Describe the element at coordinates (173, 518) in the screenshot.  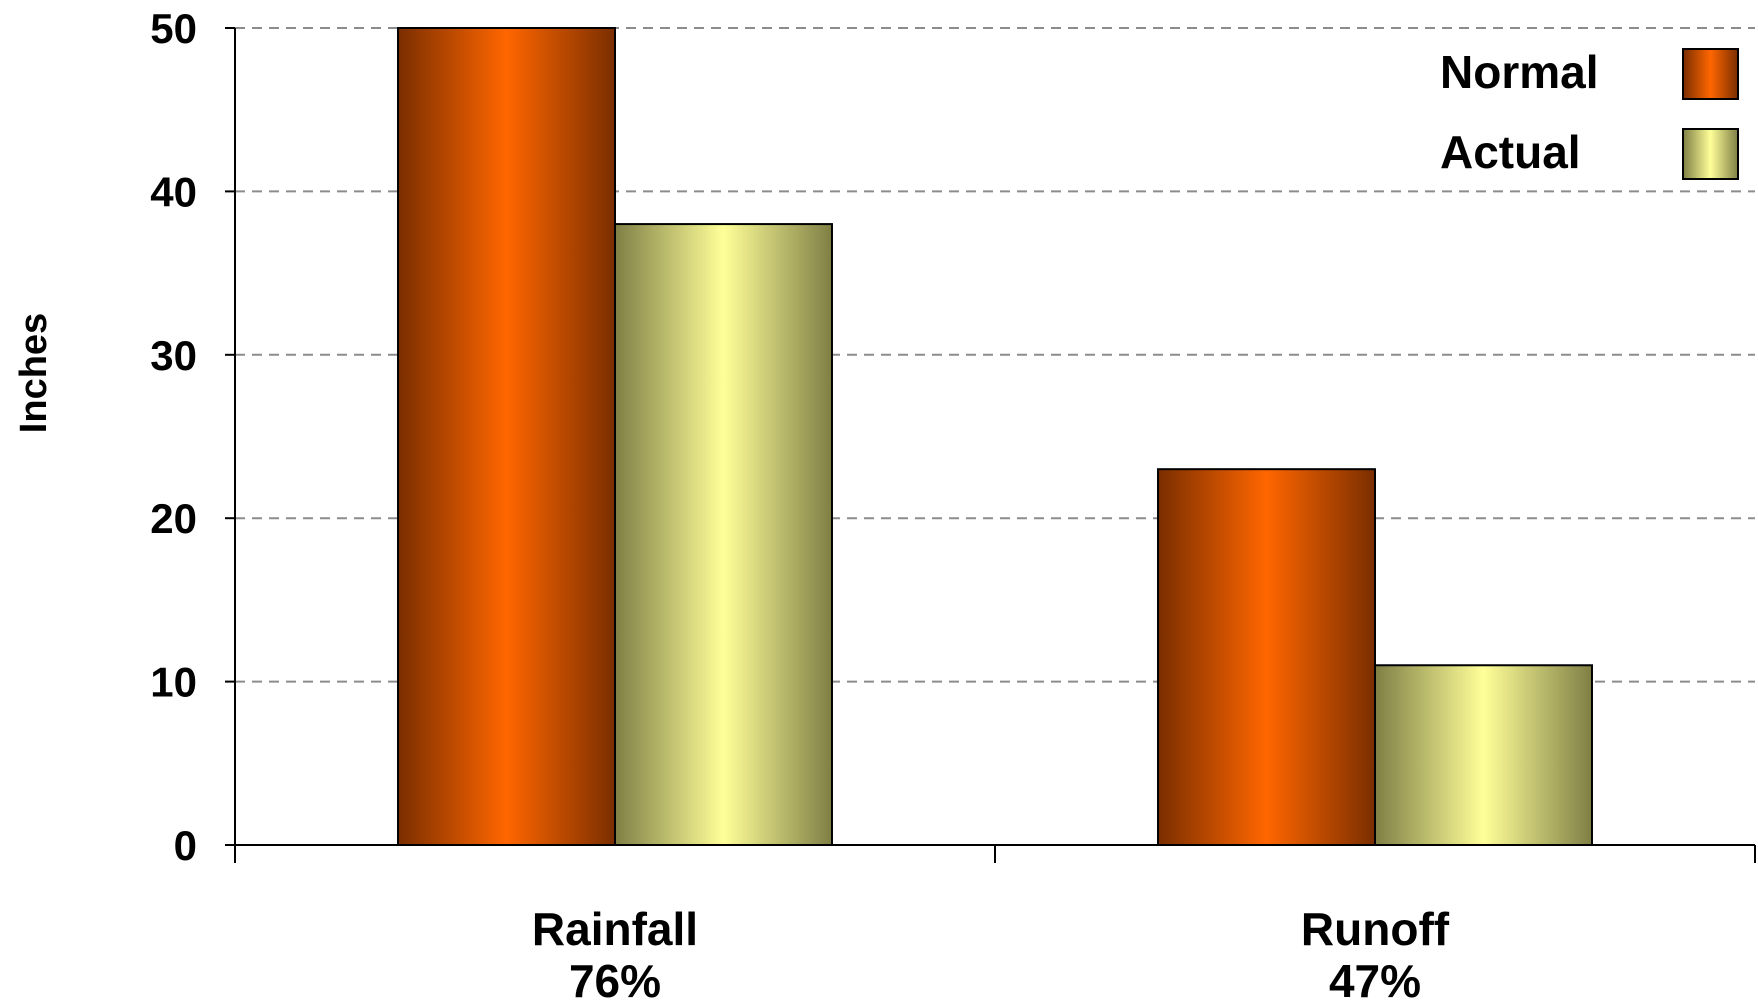
I see `y-tick-label: 20` at that location.